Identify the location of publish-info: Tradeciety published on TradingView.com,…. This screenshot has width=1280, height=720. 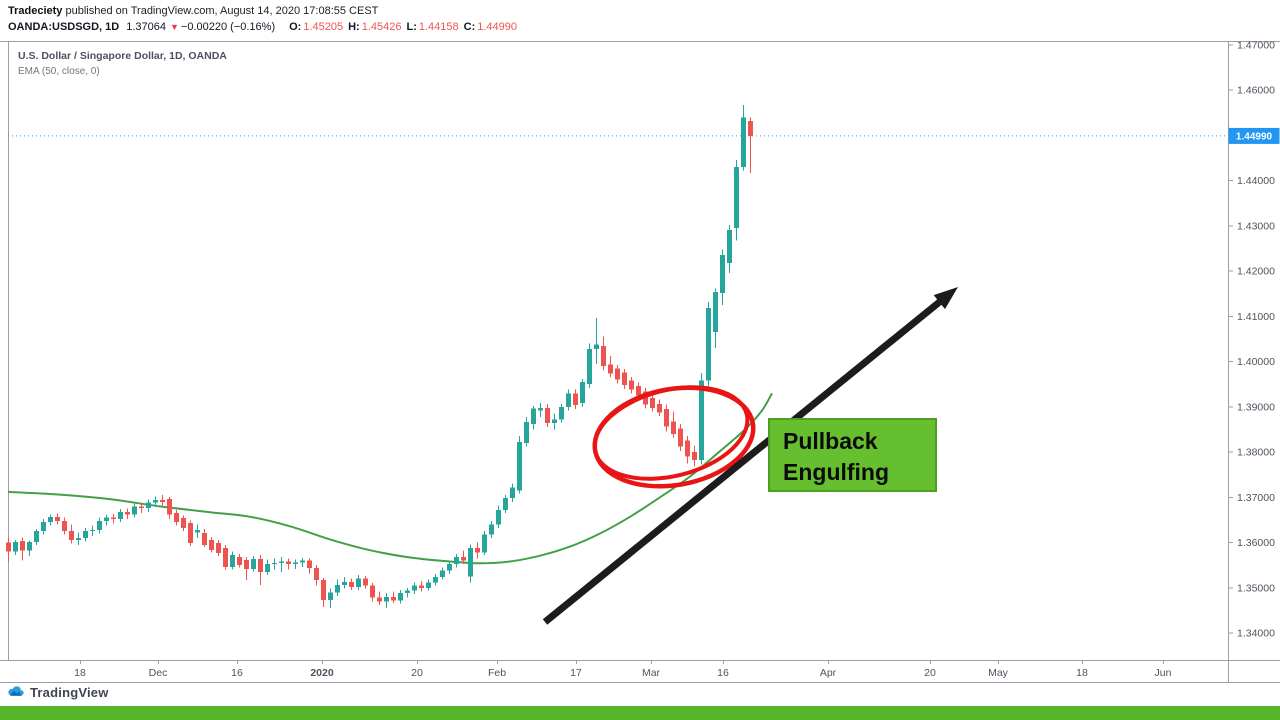
(262, 11).